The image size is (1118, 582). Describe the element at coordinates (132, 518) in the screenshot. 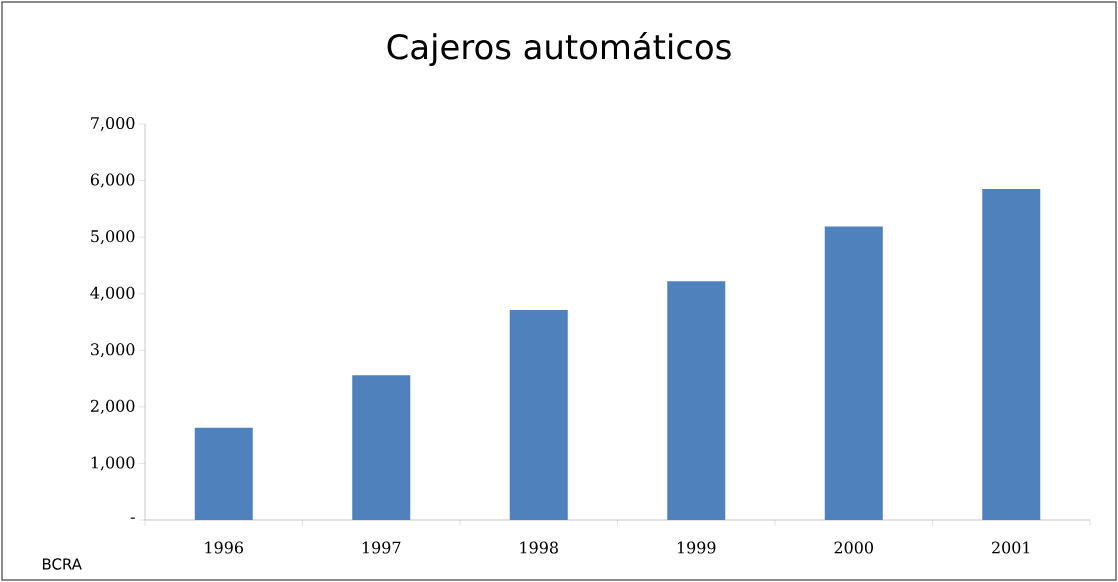

I see `y-tick-label: -` at that location.